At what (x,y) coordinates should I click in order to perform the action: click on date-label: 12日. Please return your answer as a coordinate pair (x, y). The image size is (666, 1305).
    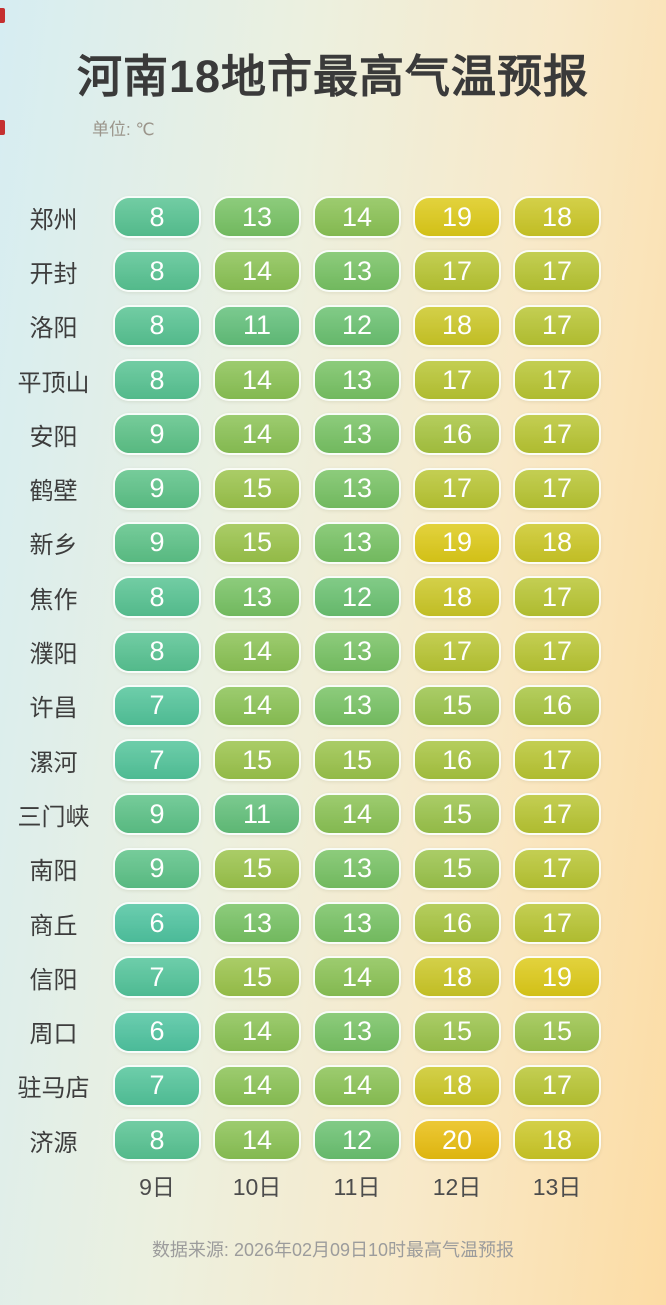
    Looking at the image, I should click on (457, 1187).